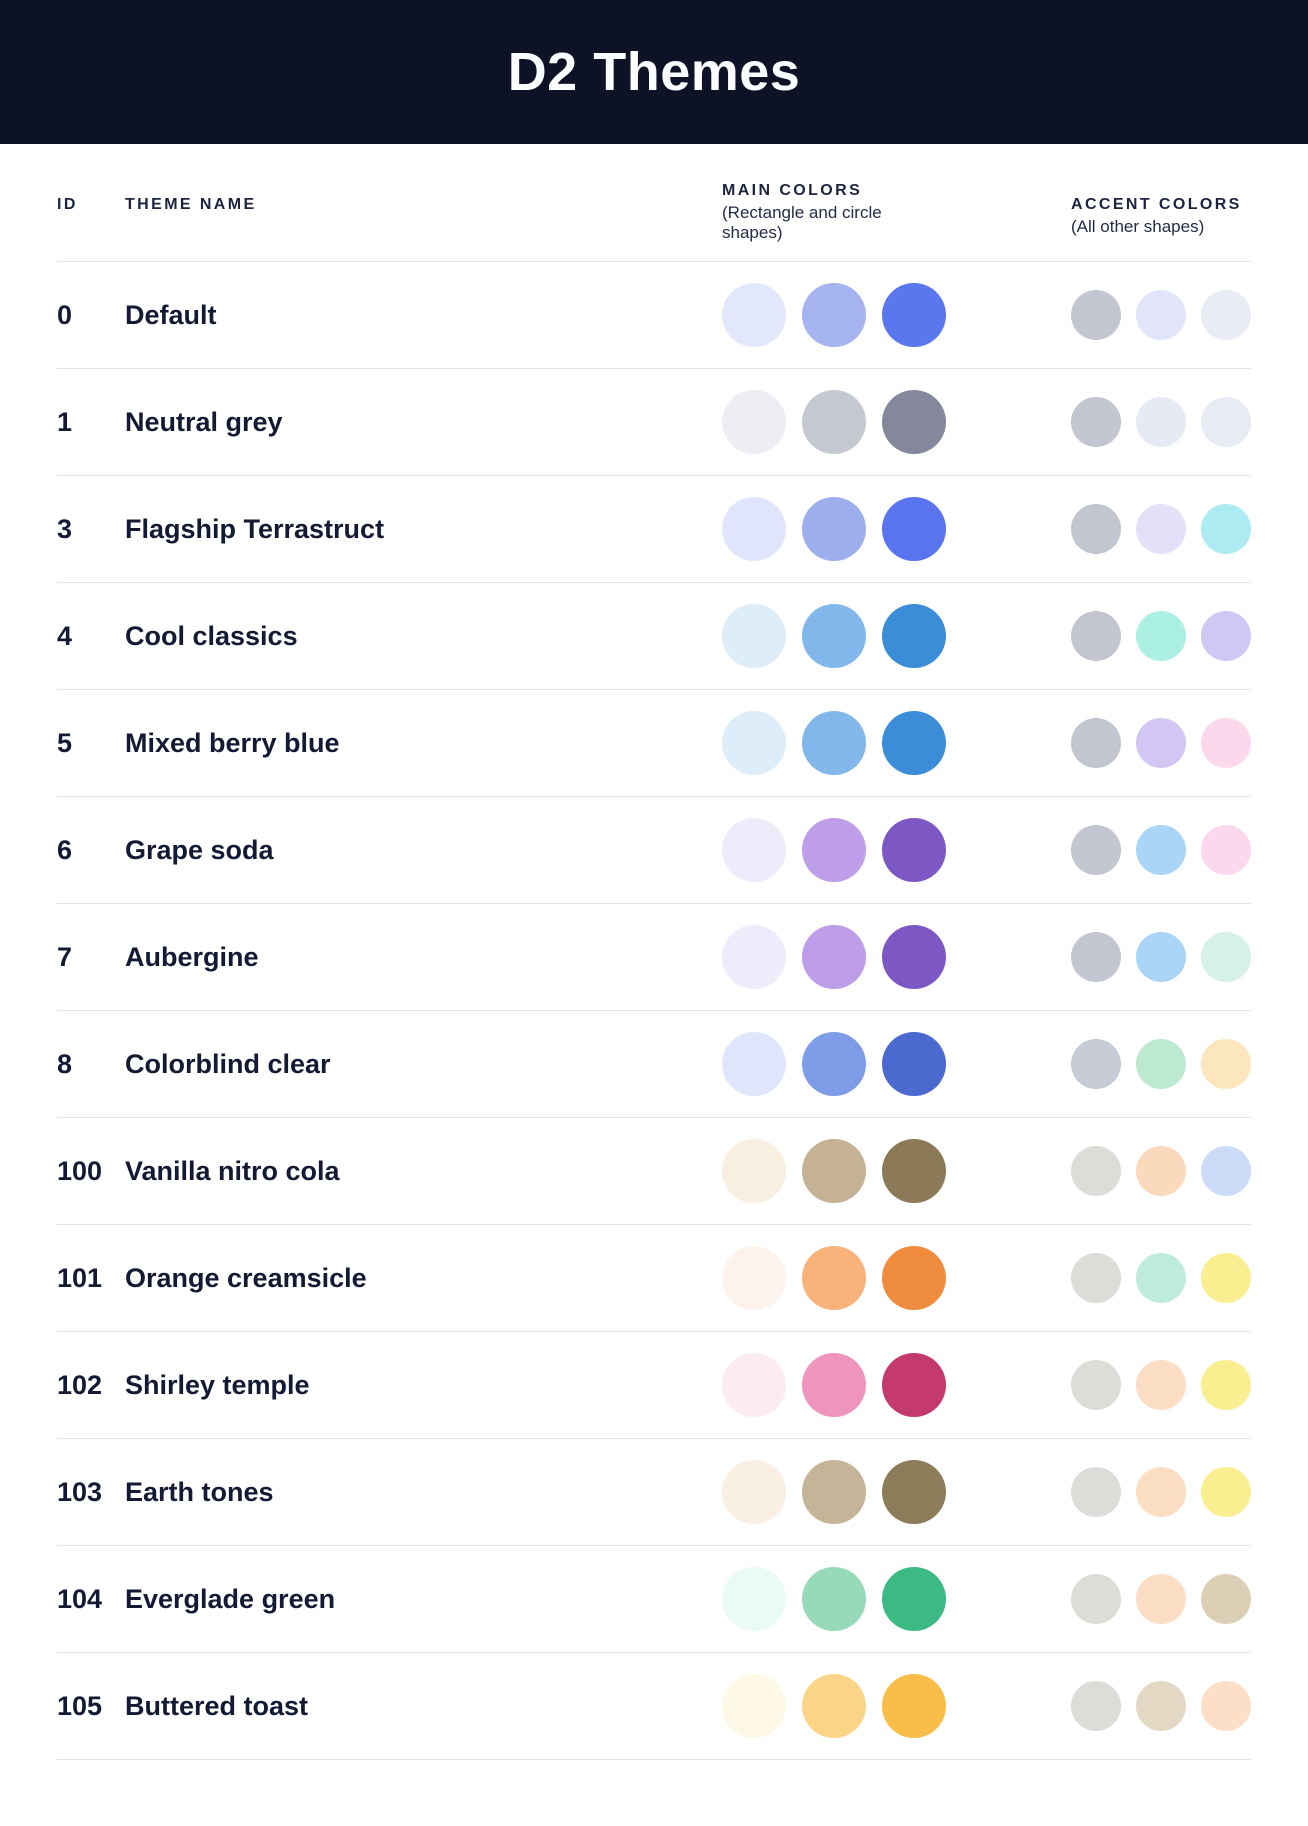 The height and width of the screenshot is (1826, 1308). Describe the element at coordinates (199, 1491) in the screenshot. I see `theme-name: Earth tones` at that location.